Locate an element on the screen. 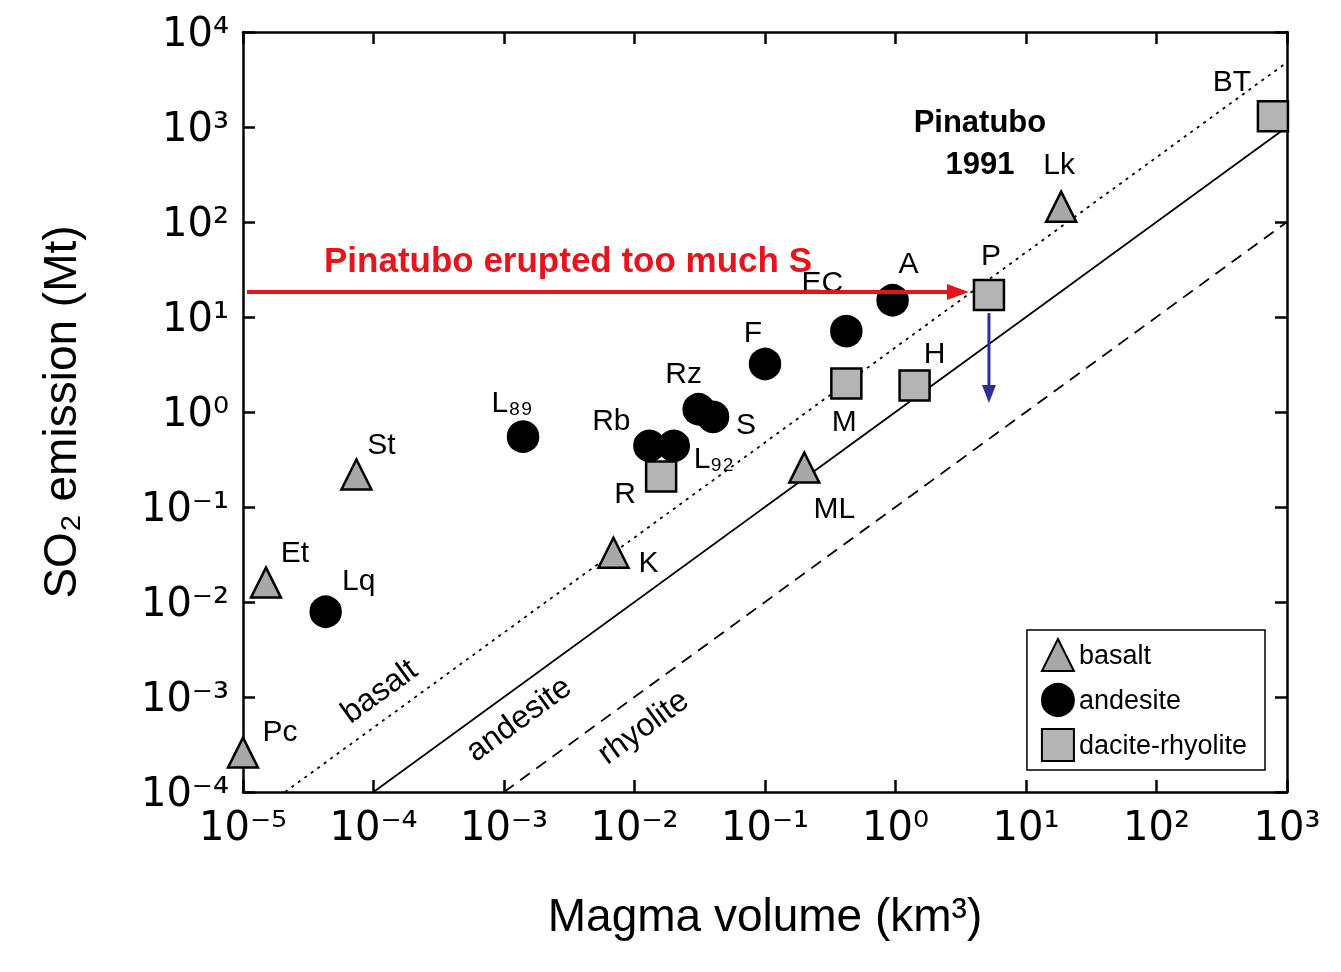 The image size is (1341, 972). y-axis-title: SO₂ emission (Mt) is located at coordinates (60, 412).